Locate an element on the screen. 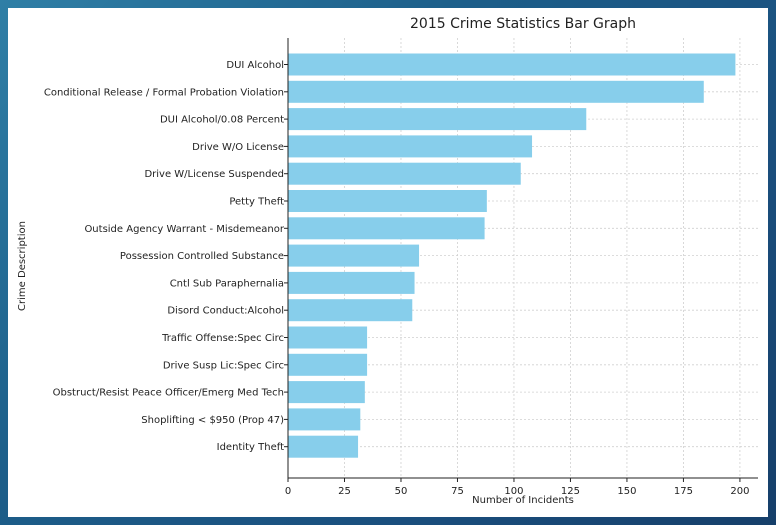  x-tick-label: 50 is located at coordinates (401, 491).